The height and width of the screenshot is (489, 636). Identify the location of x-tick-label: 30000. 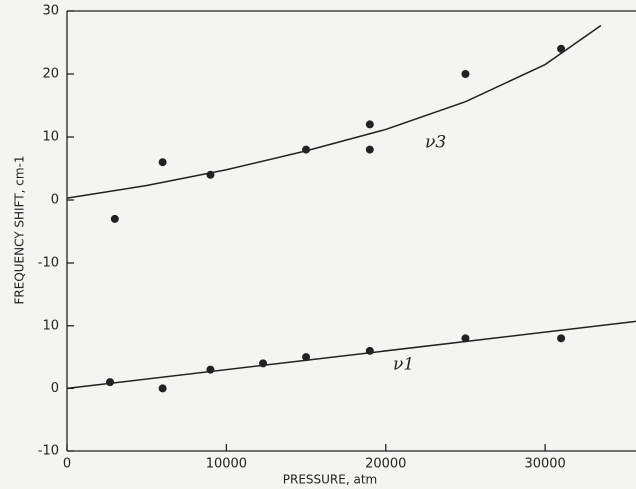
(544, 464).